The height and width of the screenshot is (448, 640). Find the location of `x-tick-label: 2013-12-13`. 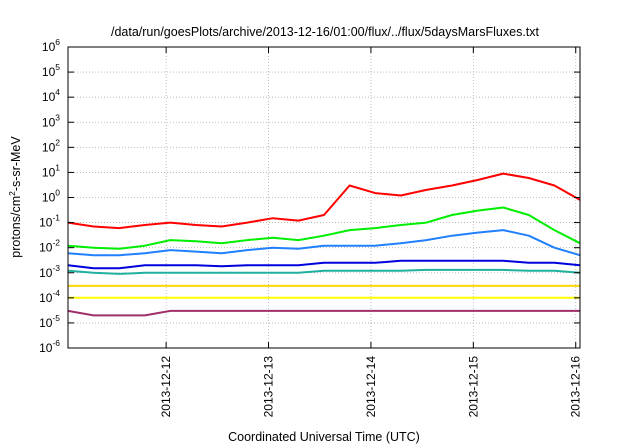

x-tick-label: 2013-12-13 is located at coordinates (269, 387).